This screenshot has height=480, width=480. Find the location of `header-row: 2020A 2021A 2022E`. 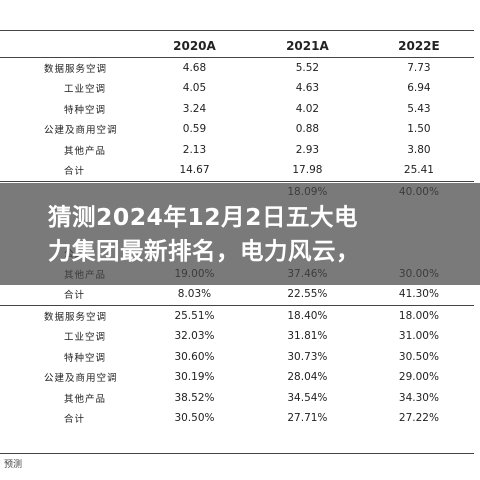

header-row: 2020A 2021A 2022E is located at coordinates (237, 47).